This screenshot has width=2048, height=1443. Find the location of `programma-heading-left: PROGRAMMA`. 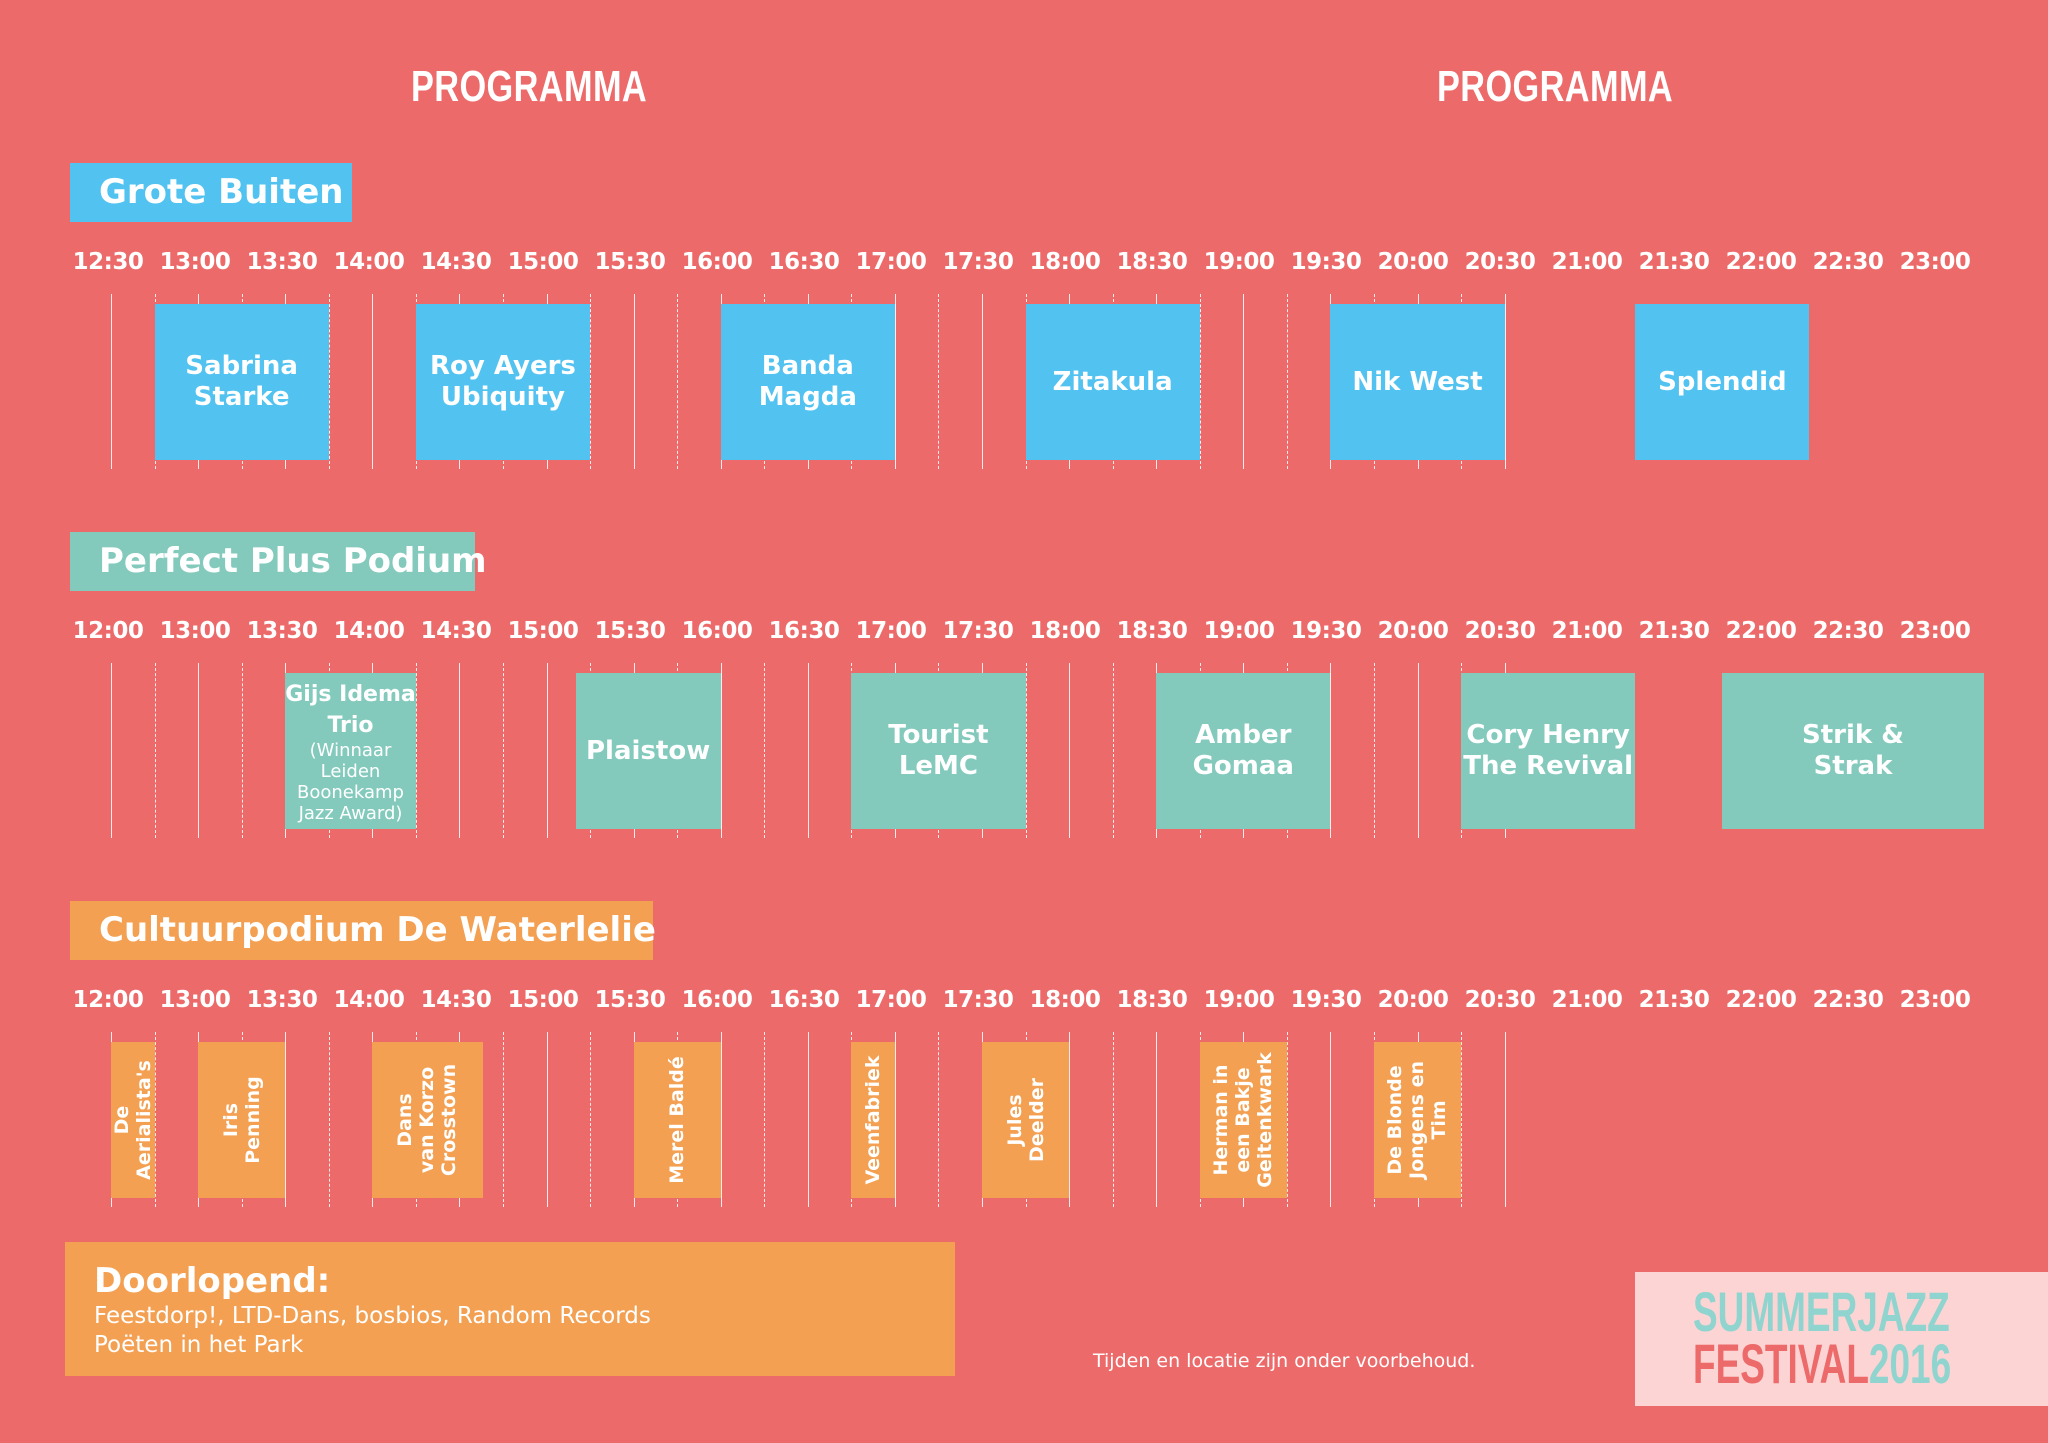

programma-heading-left: PROGRAMMA is located at coordinates (529, 86).